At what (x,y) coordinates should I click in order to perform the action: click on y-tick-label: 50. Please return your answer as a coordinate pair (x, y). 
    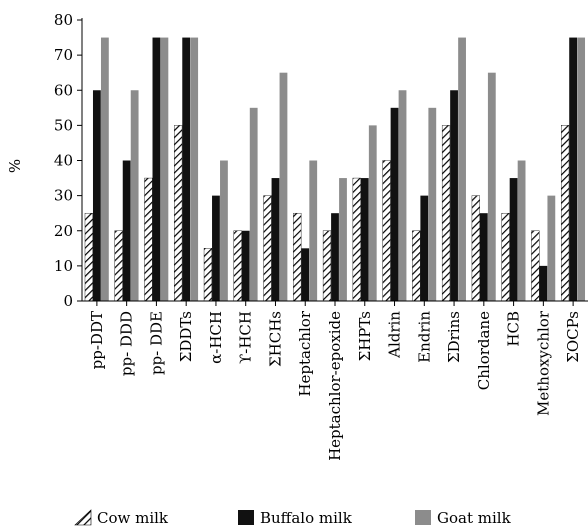
    Looking at the image, I should click on (63, 125).